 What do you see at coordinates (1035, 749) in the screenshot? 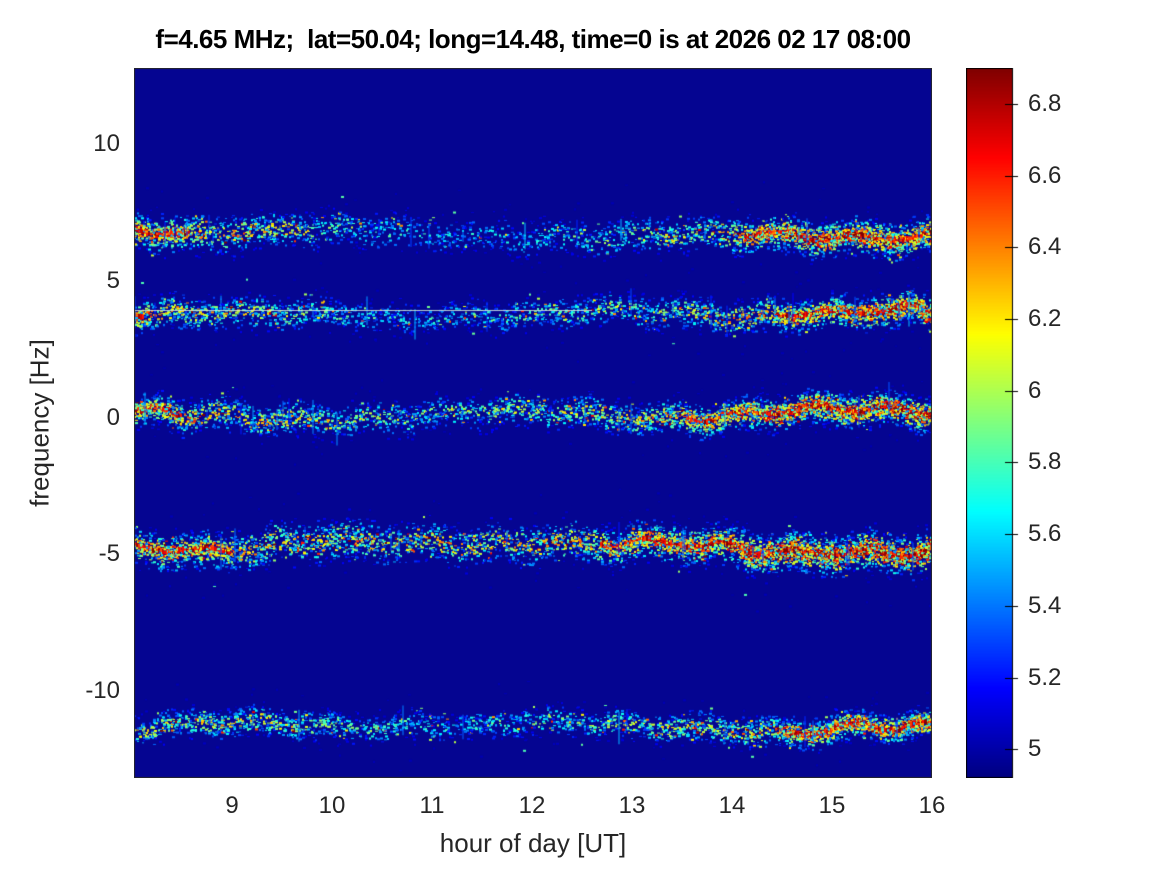
I see `colorbar-tick-label: 5` at bounding box center [1035, 749].